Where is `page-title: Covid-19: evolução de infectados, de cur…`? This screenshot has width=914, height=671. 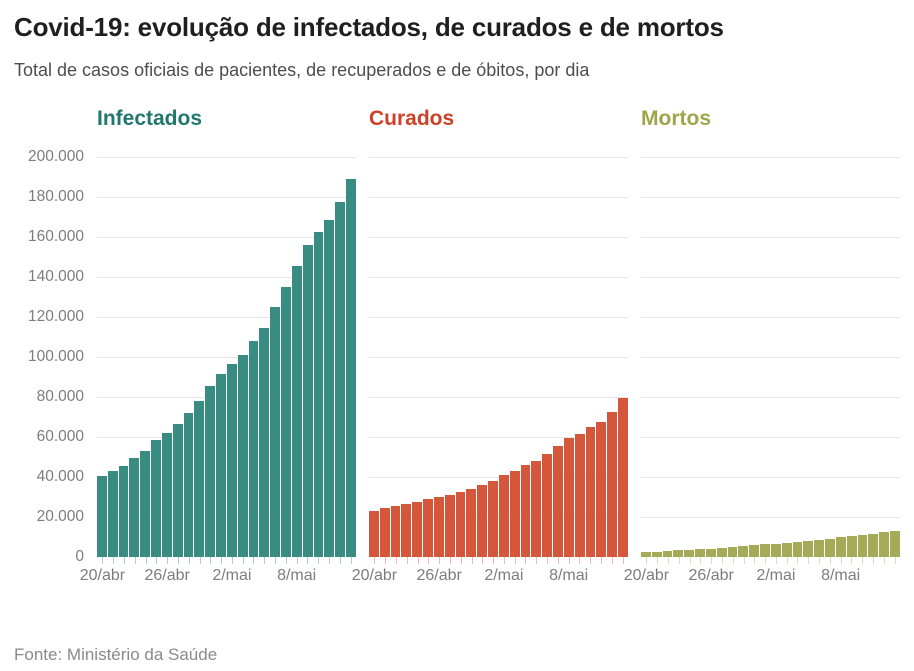 page-title: Covid-19: evolução de infectados, de cur… is located at coordinates (369, 27).